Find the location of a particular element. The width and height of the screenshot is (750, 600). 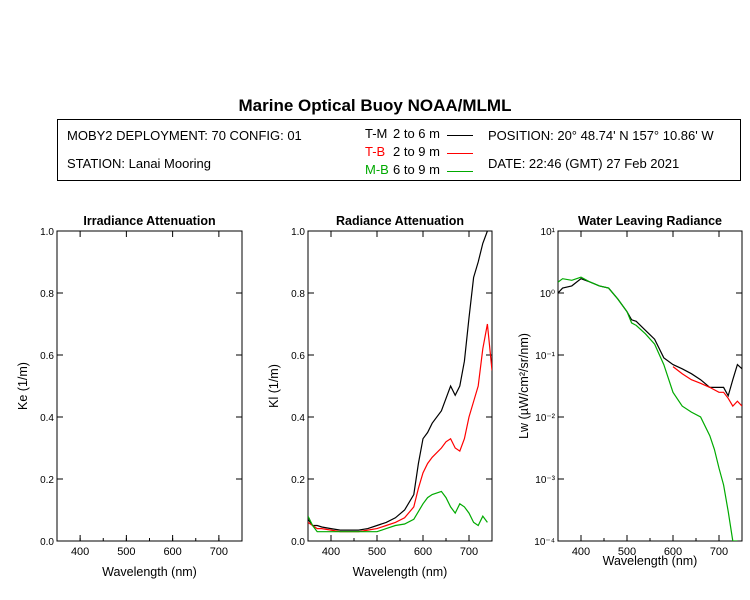

legend-line-mb is located at coordinates (460, 171).